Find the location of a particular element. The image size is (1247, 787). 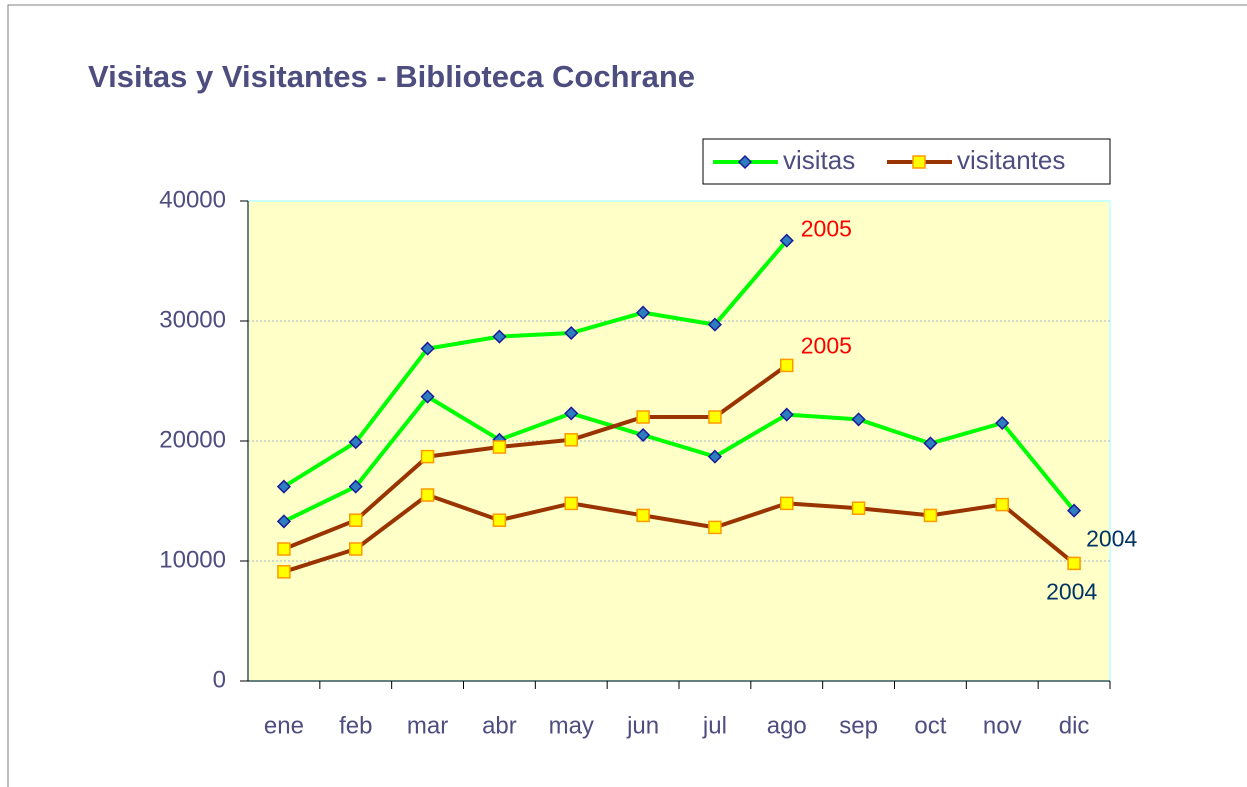

legend-label: visitas is located at coordinates (819, 160).